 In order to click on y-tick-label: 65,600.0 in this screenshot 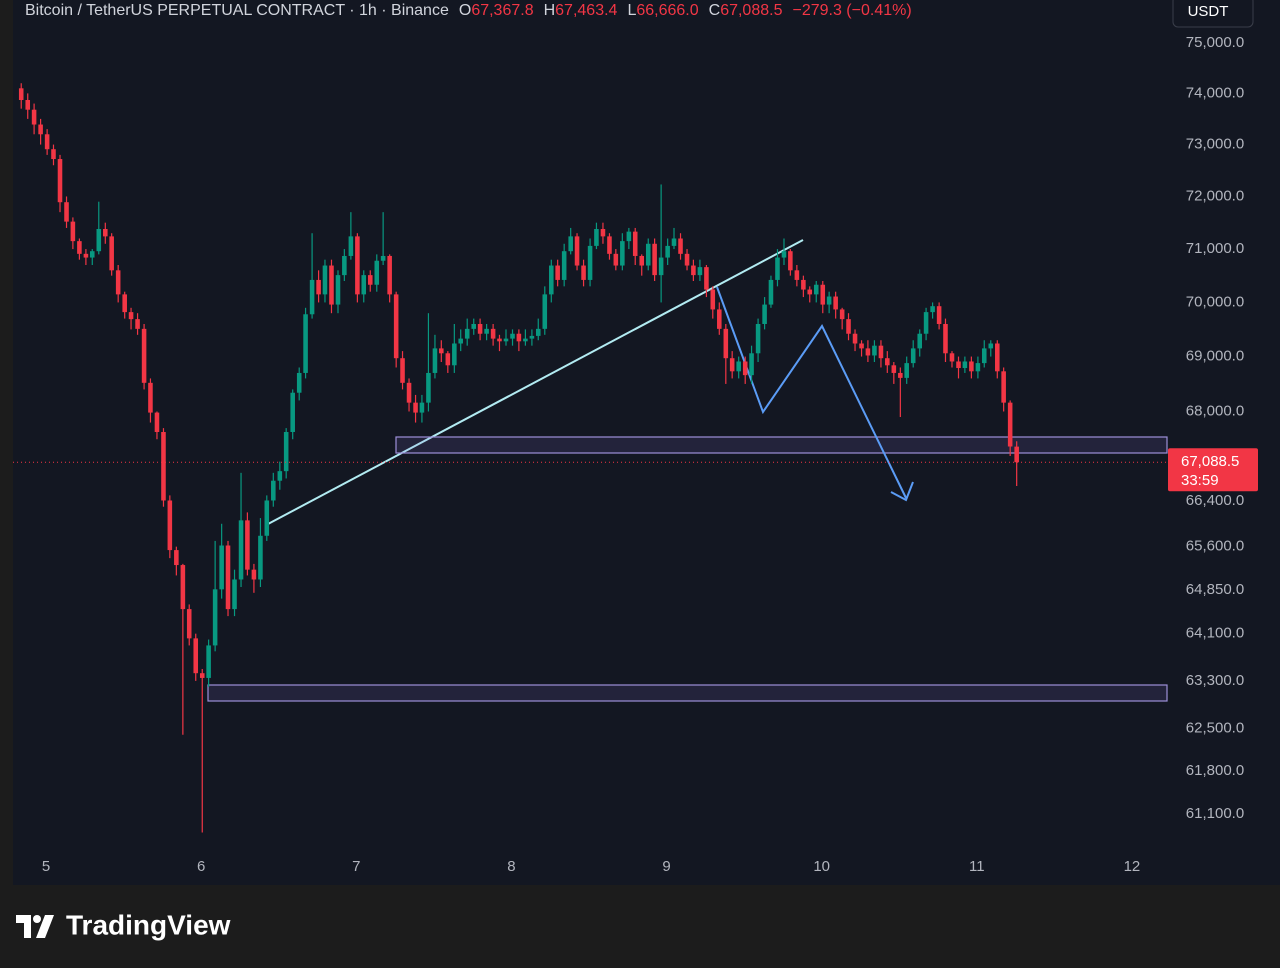, I will do `click(1215, 546)`.